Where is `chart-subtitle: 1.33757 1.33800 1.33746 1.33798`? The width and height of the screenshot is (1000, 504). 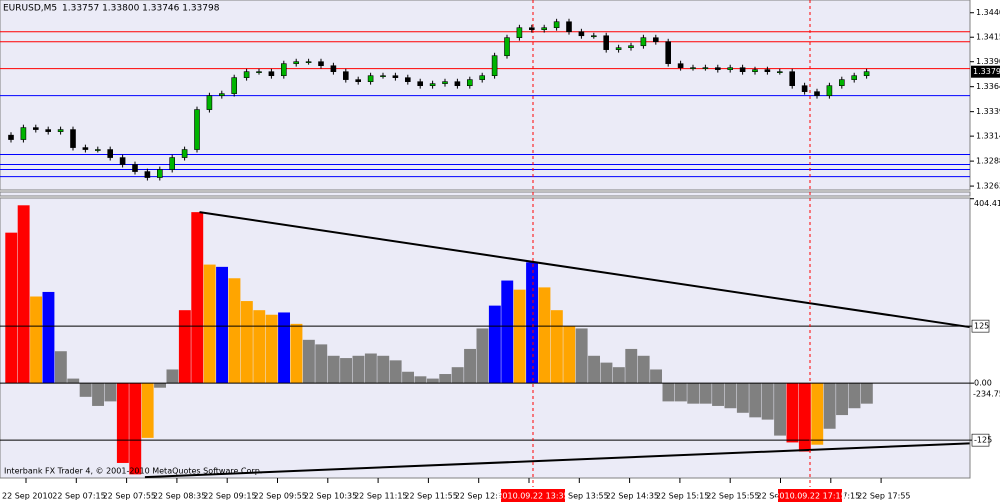
chart-subtitle: 1.33757 1.33800 1.33746 1.33798 is located at coordinates (141, 9).